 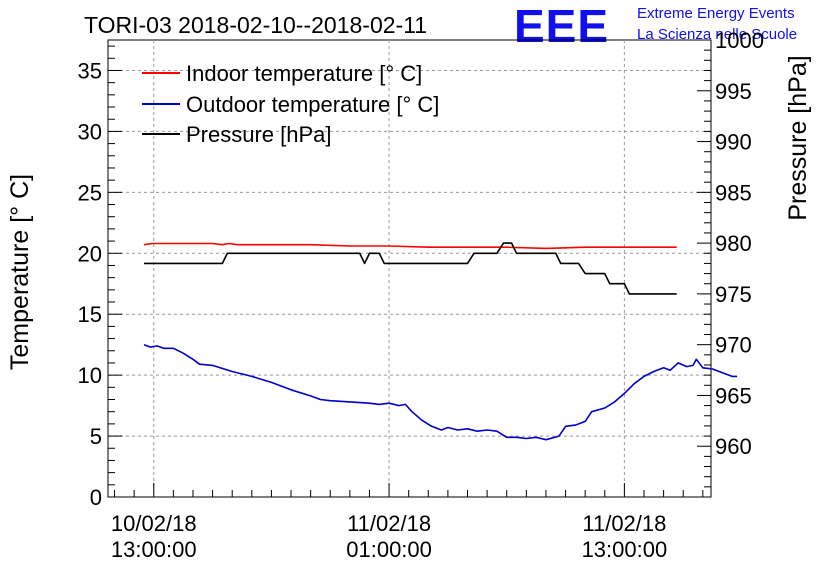 I want to click on y-axis-right: 960 965 970 975 980 985 990 995 1000, so click(x=730, y=263).